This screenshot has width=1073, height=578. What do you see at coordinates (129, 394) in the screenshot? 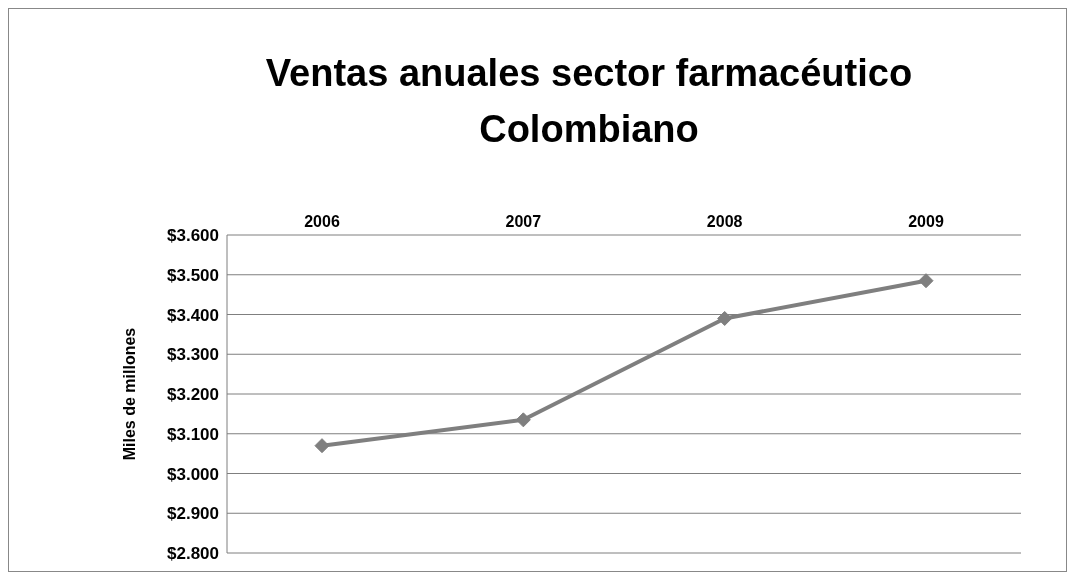
I see `y-axis-title: Miles de millones` at bounding box center [129, 394].